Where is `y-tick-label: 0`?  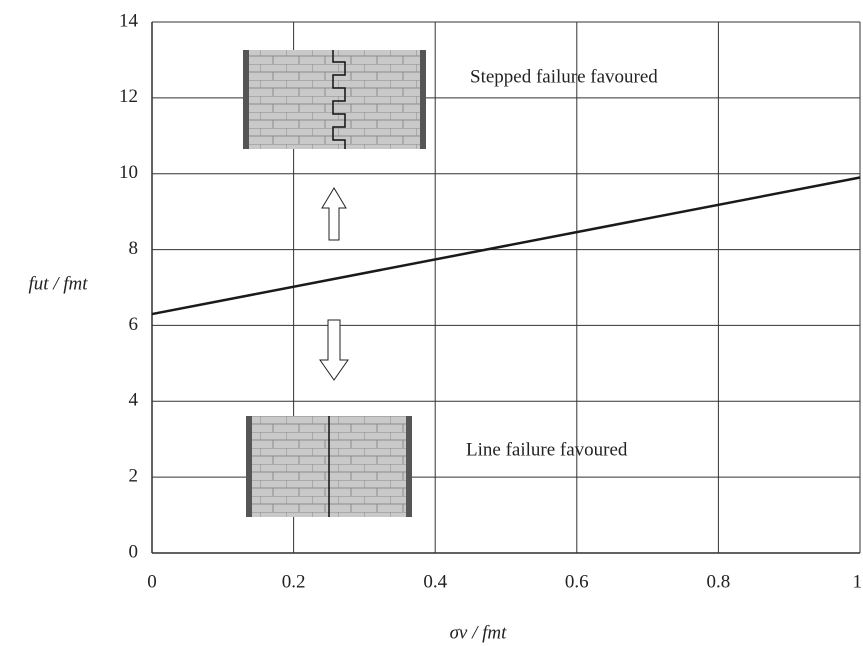 y-tick-label: 0 is located at coordinates (134, 551).